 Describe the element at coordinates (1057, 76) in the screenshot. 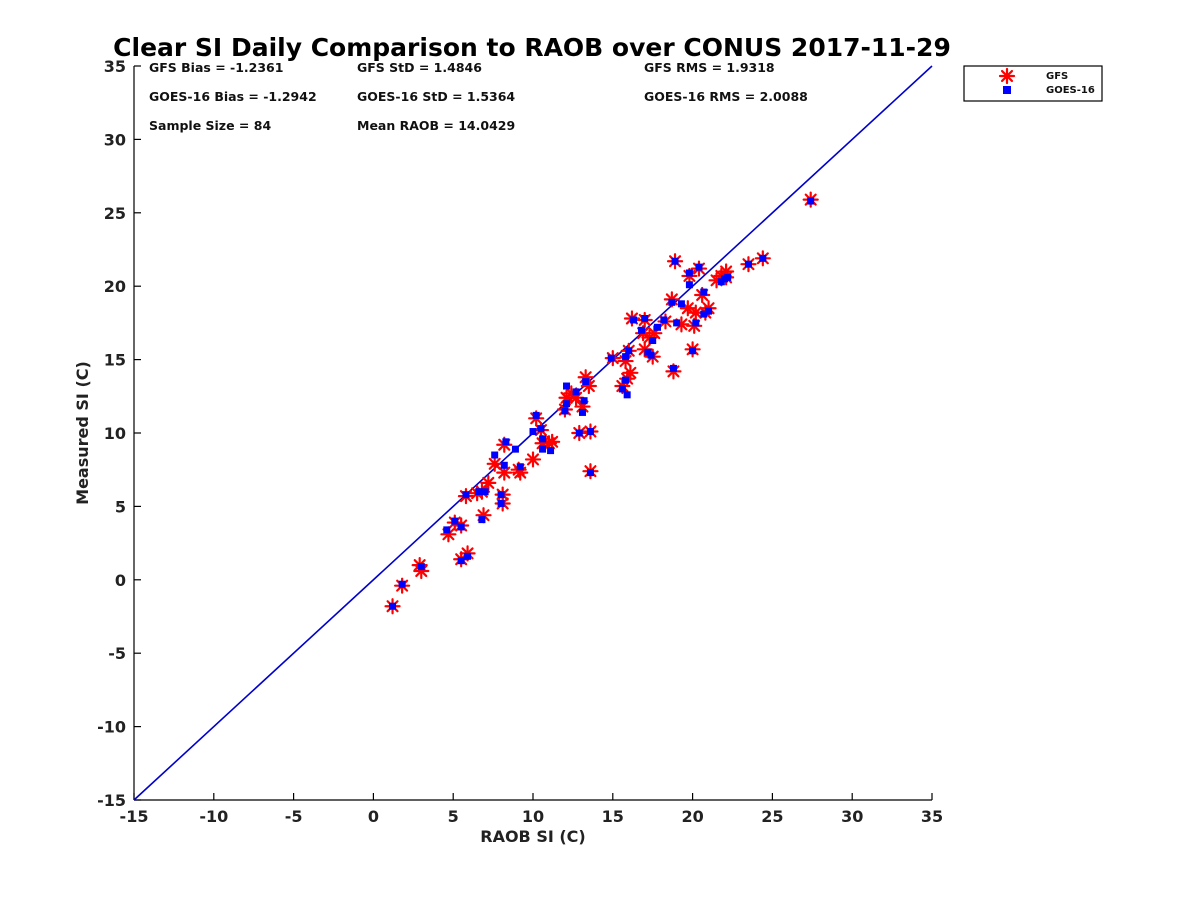

I see `legend-gfs-label: GFS` at that location.